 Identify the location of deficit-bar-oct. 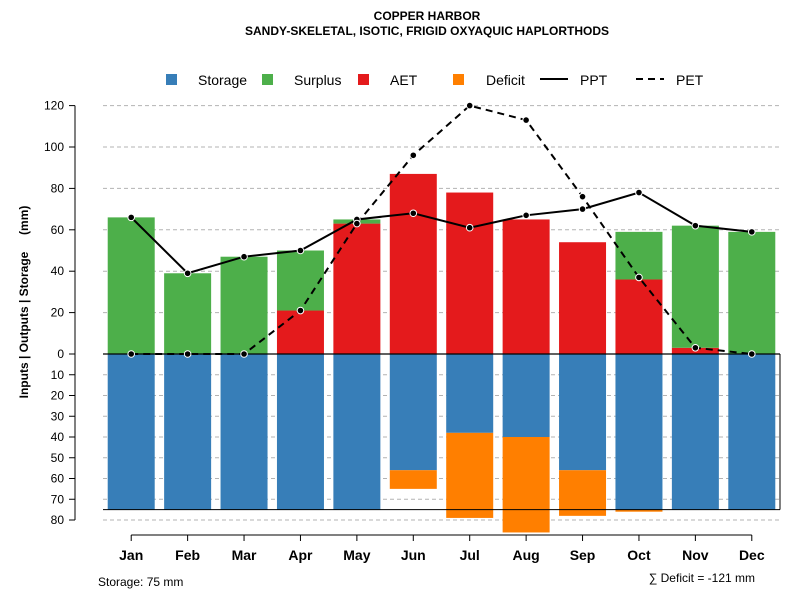
(639, 510).